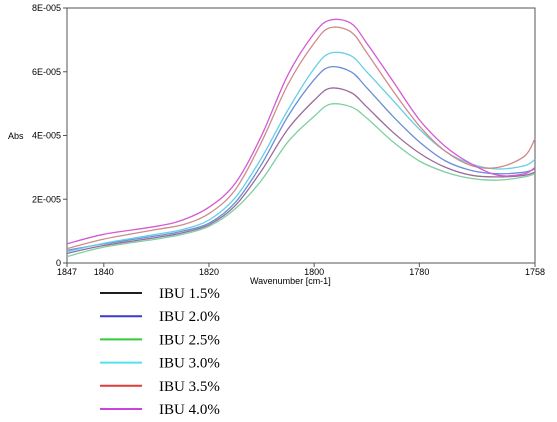 The height and width of the screenshot is (422, 557). Describe the element at coordinates (209, 272) in the screenshot. I see `x-tick-label: 1820` at that location.